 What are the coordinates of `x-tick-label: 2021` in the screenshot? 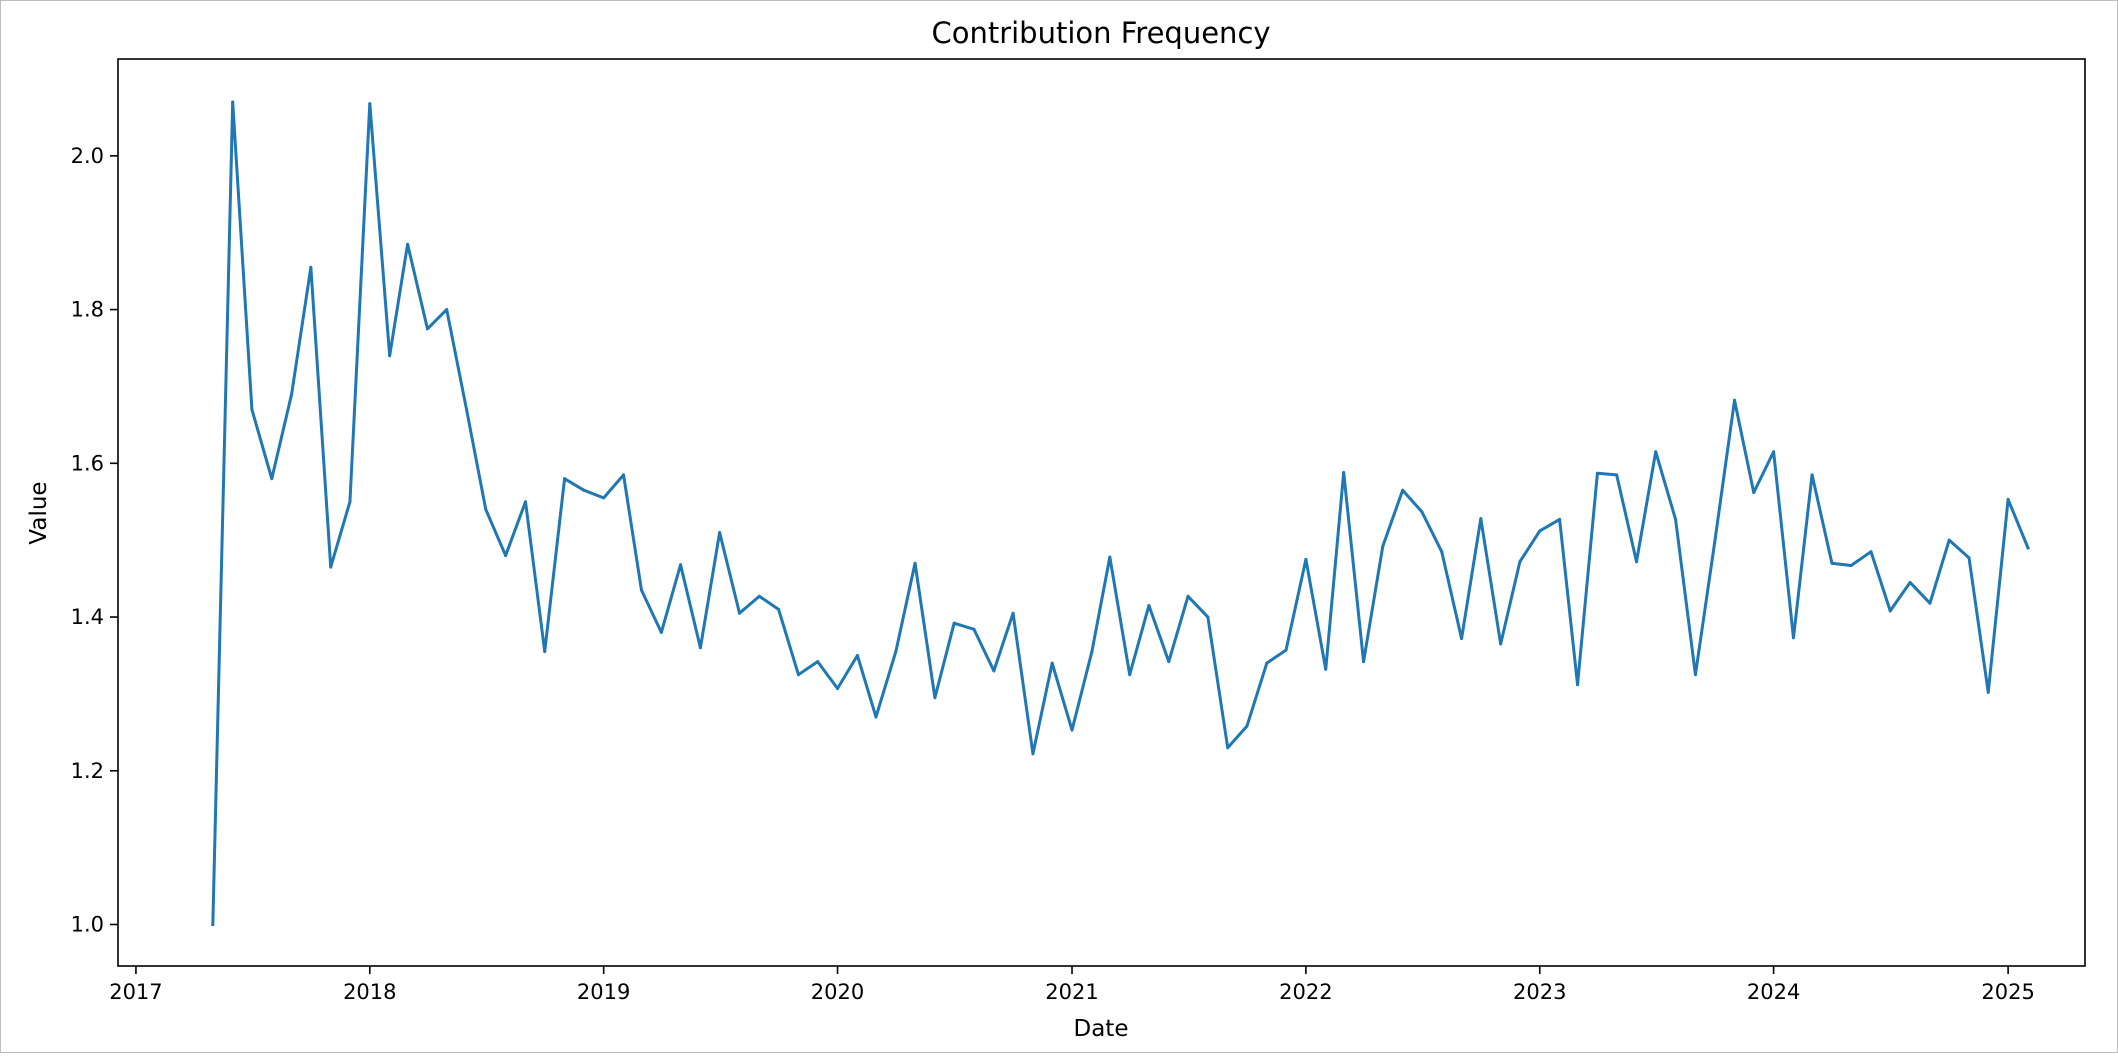 It's located at (1071, 992).